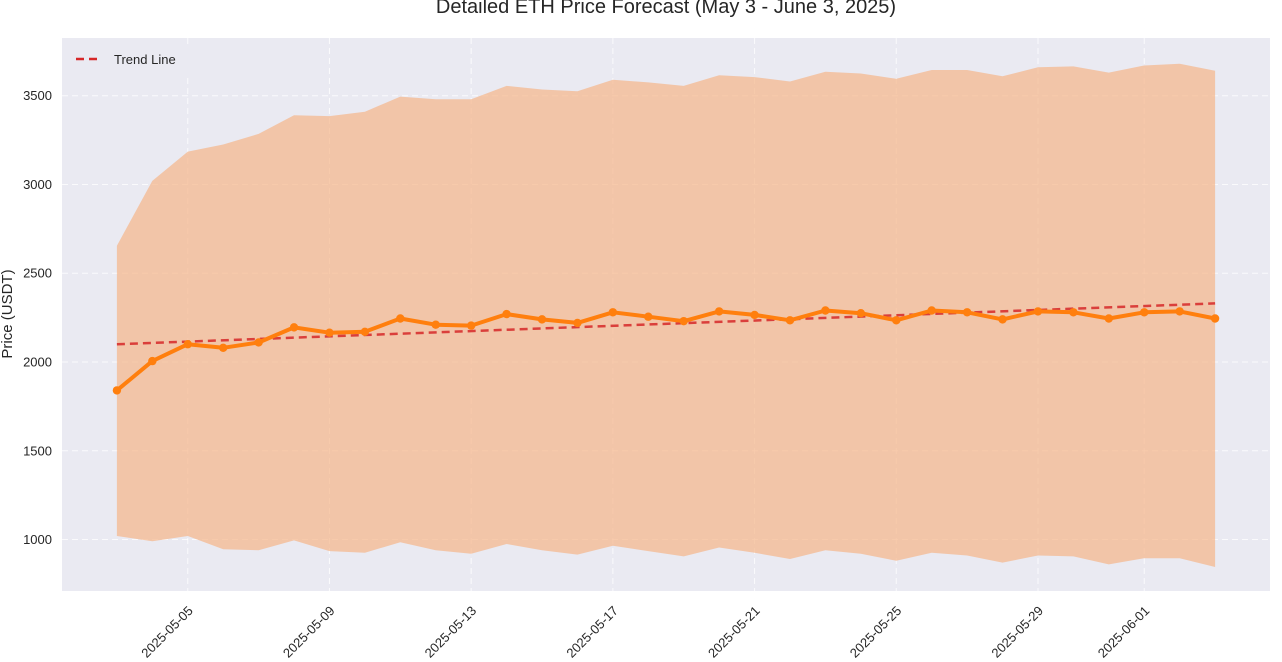  What do you see at coordinates (37, 539) in the screenshot?
I see `y-tick-label: 1000` at bounding box center [37, 539].